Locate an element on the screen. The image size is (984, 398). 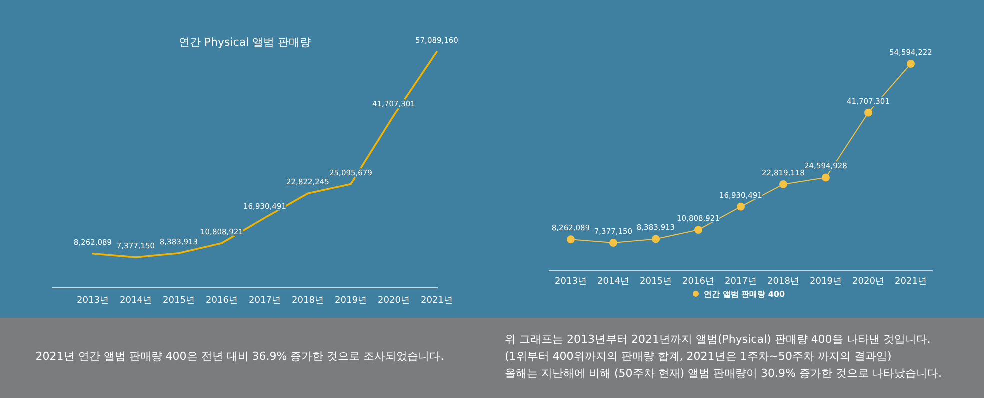
text: (1위부터 400위까지의 판매량 합계, 2021년은 1주차~50주차 까지의 결과임) is located at coordinates (698, 356).